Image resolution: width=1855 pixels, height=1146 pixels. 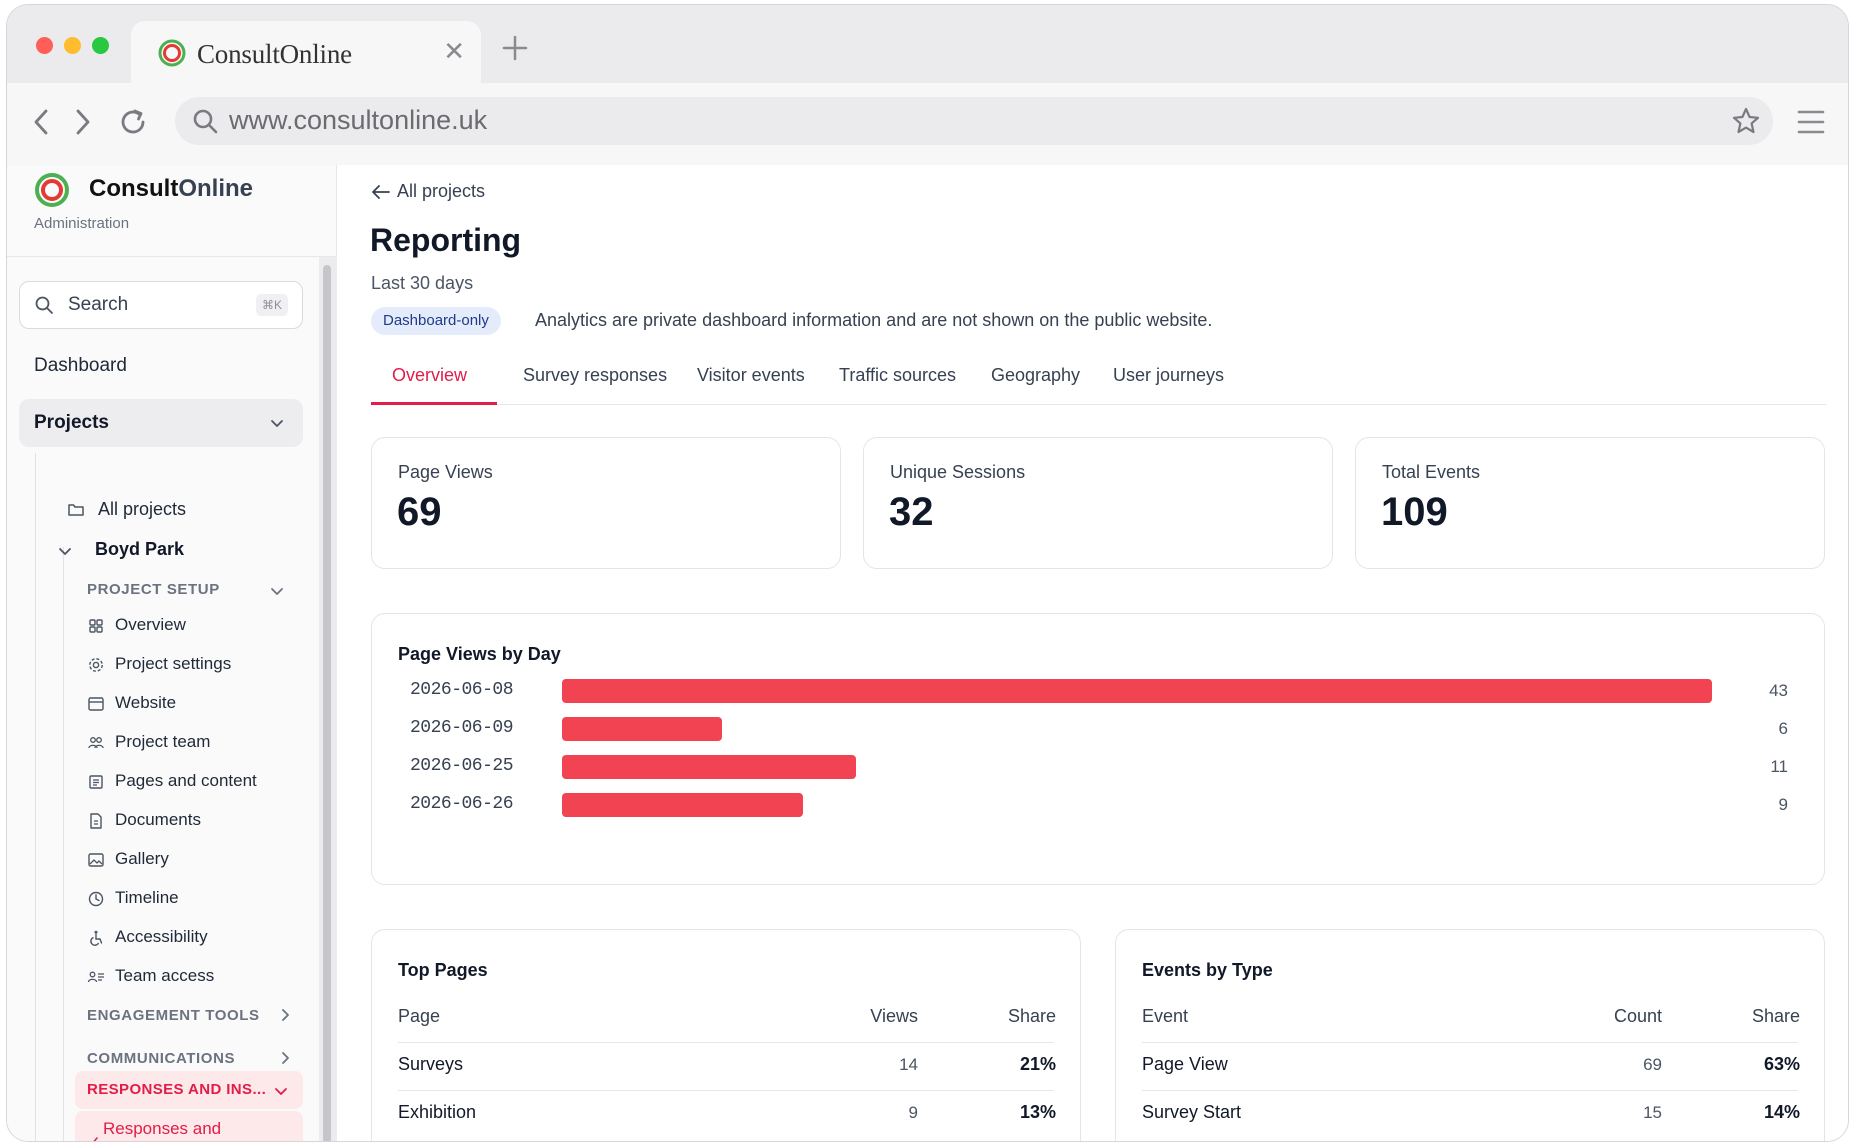 What do you see at coordinates (172, 53) in the screenshot?
I see `consultonline-logo-icon` at bounding box center [172, 53].